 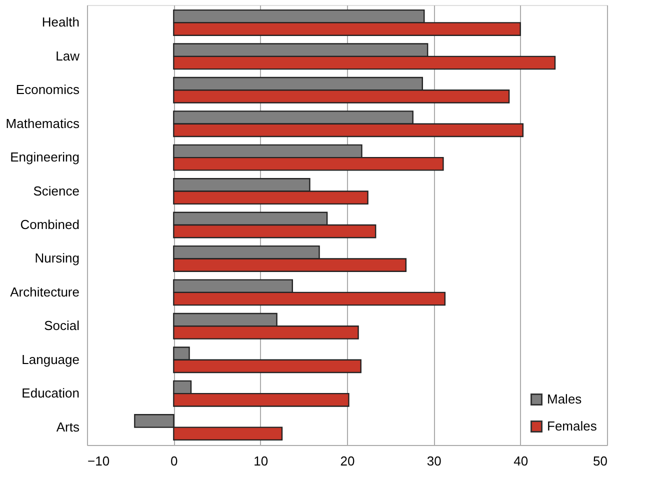 I want to click on x-tick-label: 30, so click(x=434, y=461).